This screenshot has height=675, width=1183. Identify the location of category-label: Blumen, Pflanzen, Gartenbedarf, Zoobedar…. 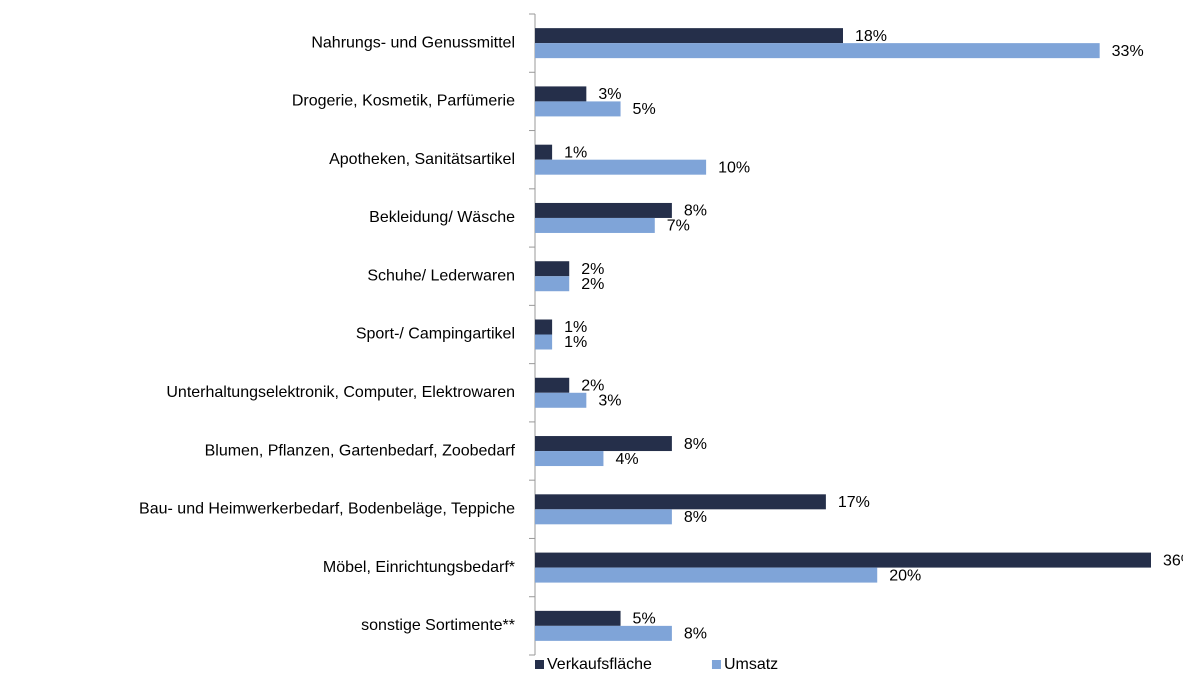
(360, 450).